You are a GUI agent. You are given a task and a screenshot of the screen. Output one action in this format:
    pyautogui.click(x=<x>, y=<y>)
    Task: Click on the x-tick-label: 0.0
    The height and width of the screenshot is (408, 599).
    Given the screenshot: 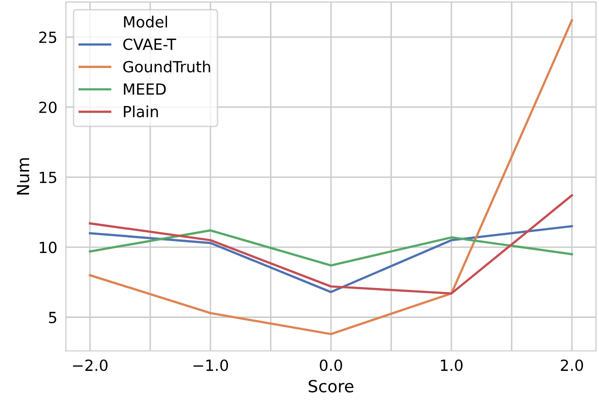 What is the action you would take?
    pyautogui.click(x=331, y=365)
    